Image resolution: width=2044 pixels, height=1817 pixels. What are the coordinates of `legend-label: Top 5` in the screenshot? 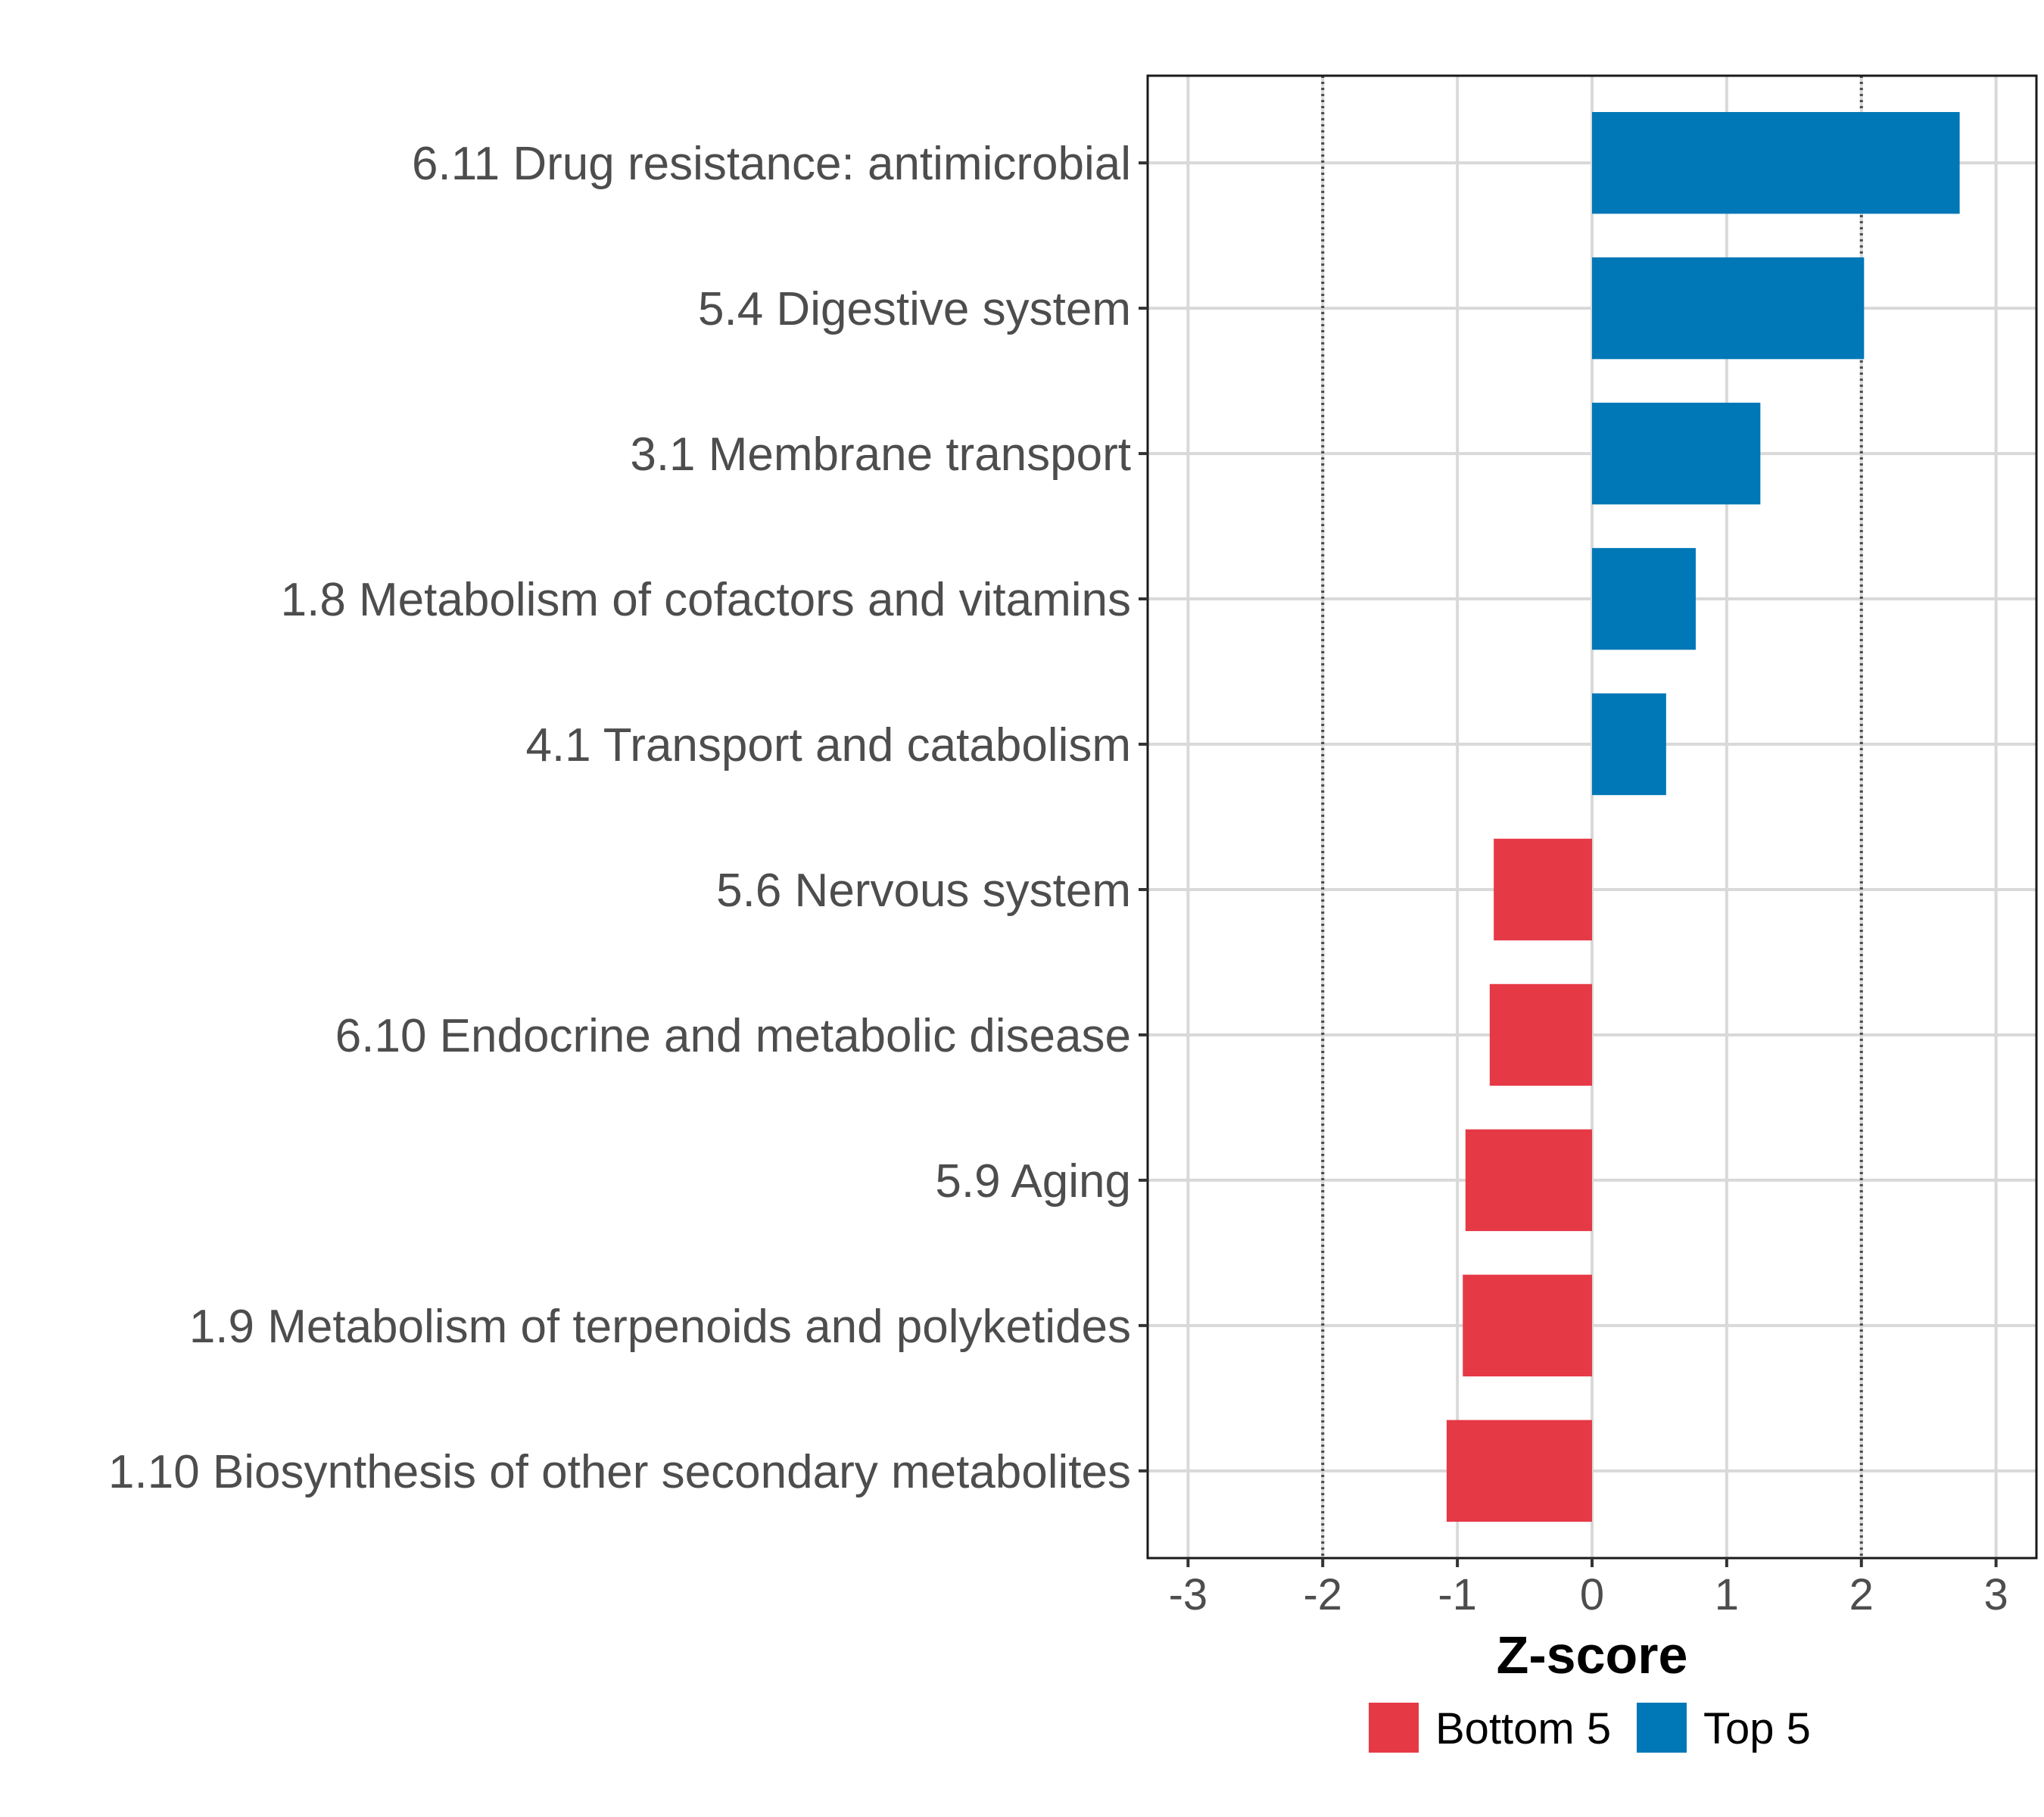 It's located at (1757, 1728).